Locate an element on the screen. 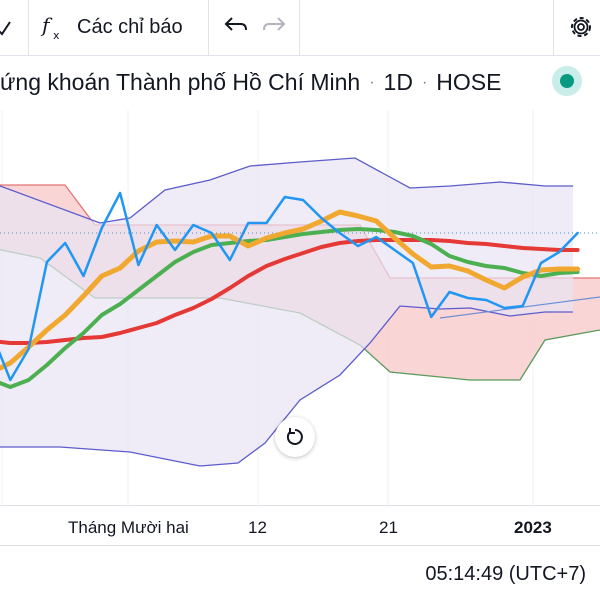 Image resolution: width=600 pixels, height=600 pixels. svg-text: f is located at coordinates (46, 25).